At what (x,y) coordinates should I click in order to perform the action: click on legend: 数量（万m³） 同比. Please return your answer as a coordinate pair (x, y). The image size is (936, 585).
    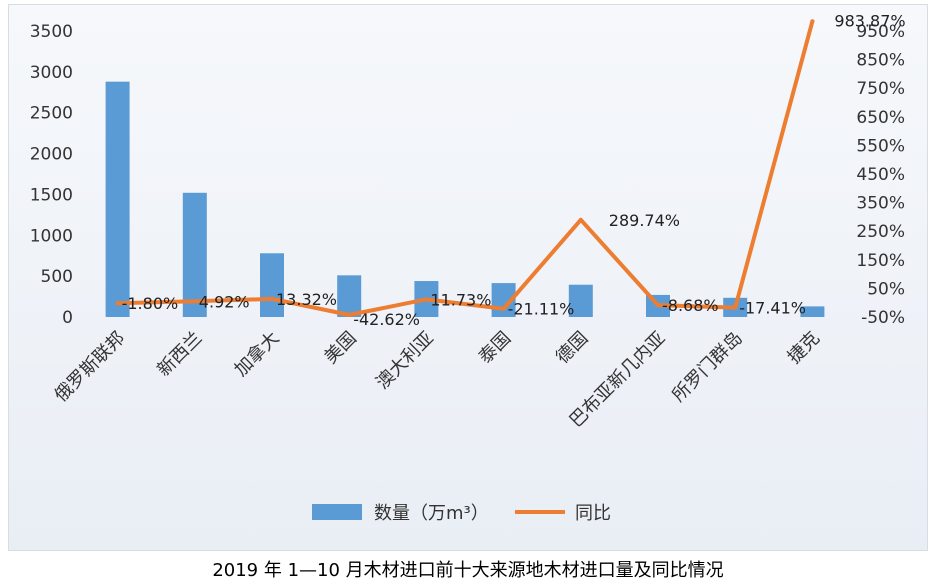
    Looking at the image, I should click on (461, 513).